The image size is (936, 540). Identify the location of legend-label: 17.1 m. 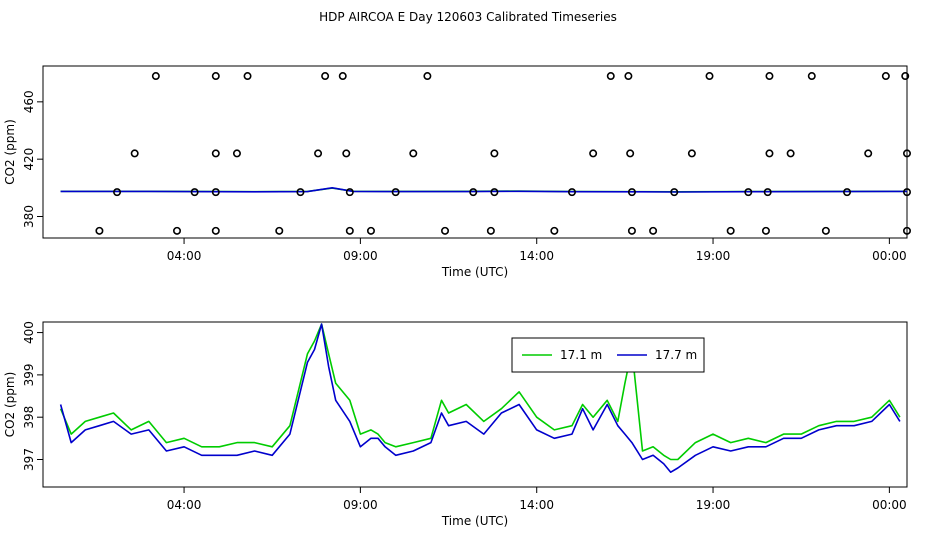
(581, 355).